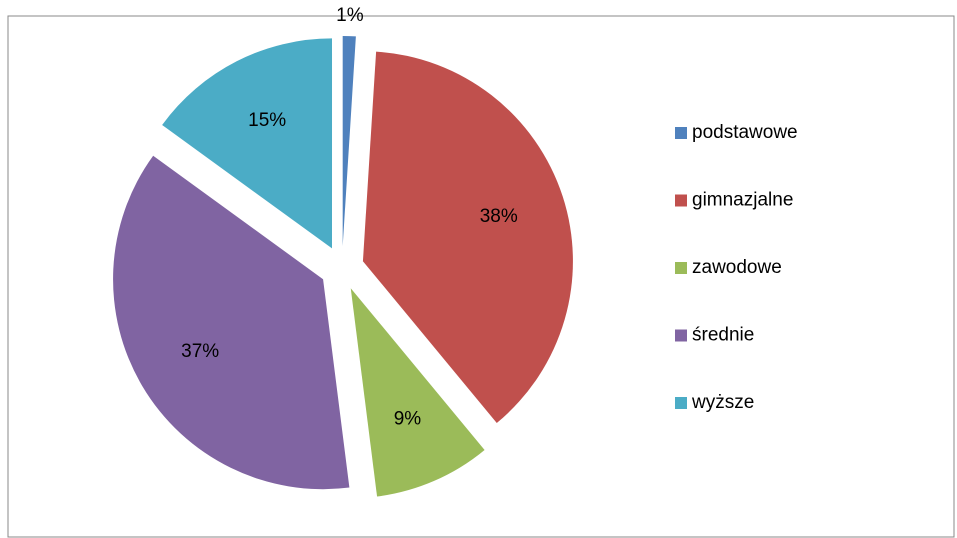  I want to click on legend-label: zawodowe, so click(737, 267).